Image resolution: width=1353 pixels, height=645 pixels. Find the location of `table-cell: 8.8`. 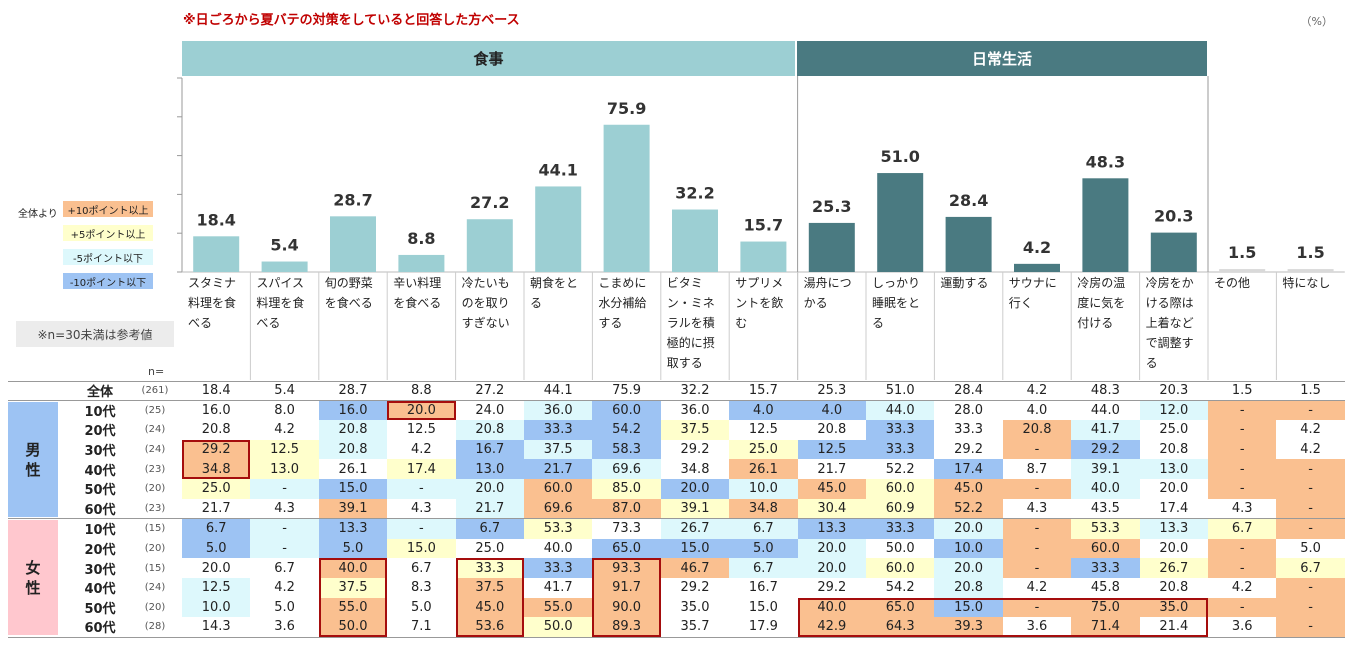

table-cell: 8.8 is located at coordinates (421, 391).